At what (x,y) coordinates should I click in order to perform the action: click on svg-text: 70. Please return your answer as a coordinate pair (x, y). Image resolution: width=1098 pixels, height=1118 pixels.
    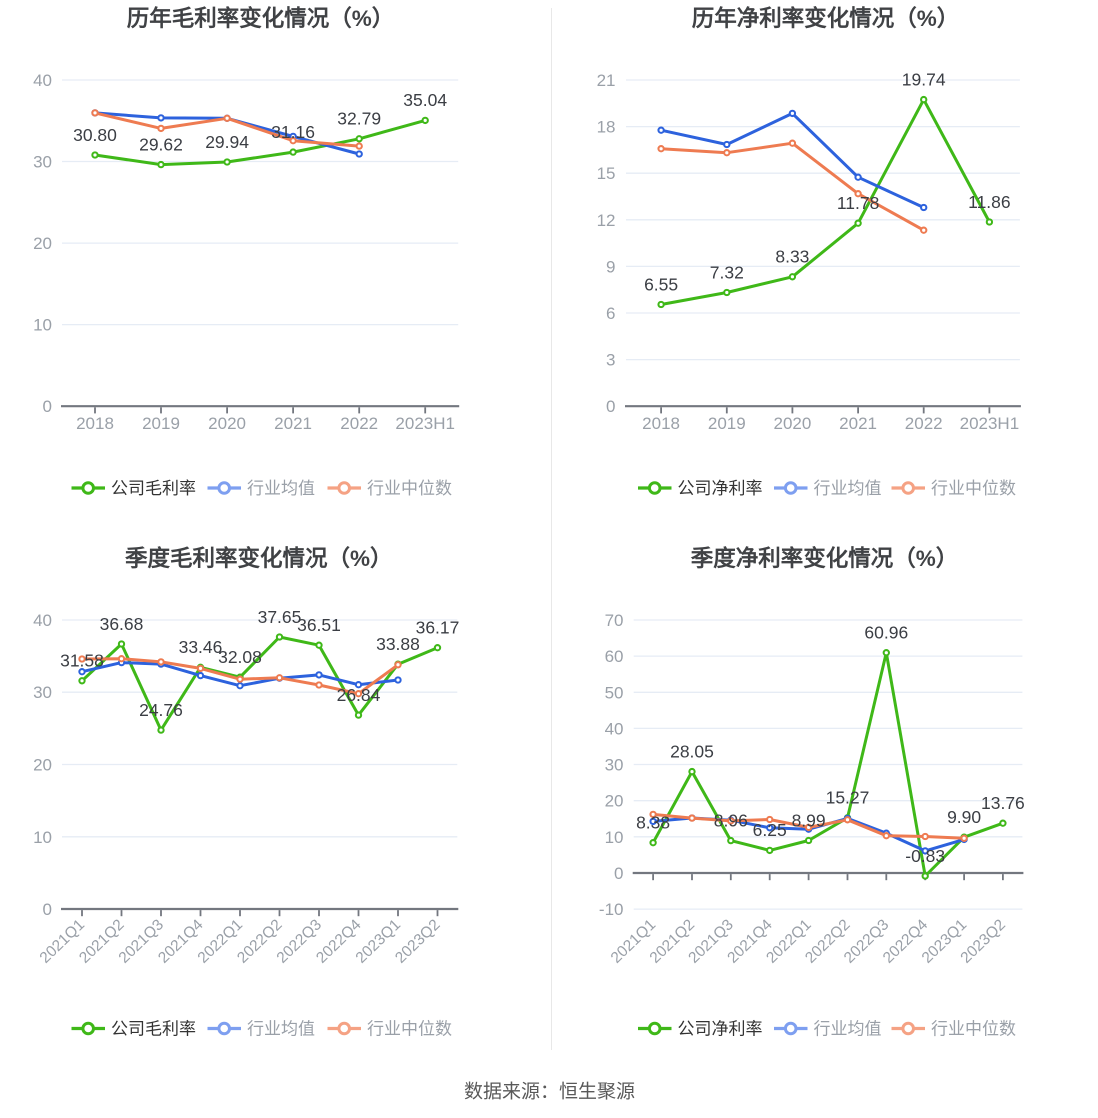
    Looking at the image, I should click on (614, 620).